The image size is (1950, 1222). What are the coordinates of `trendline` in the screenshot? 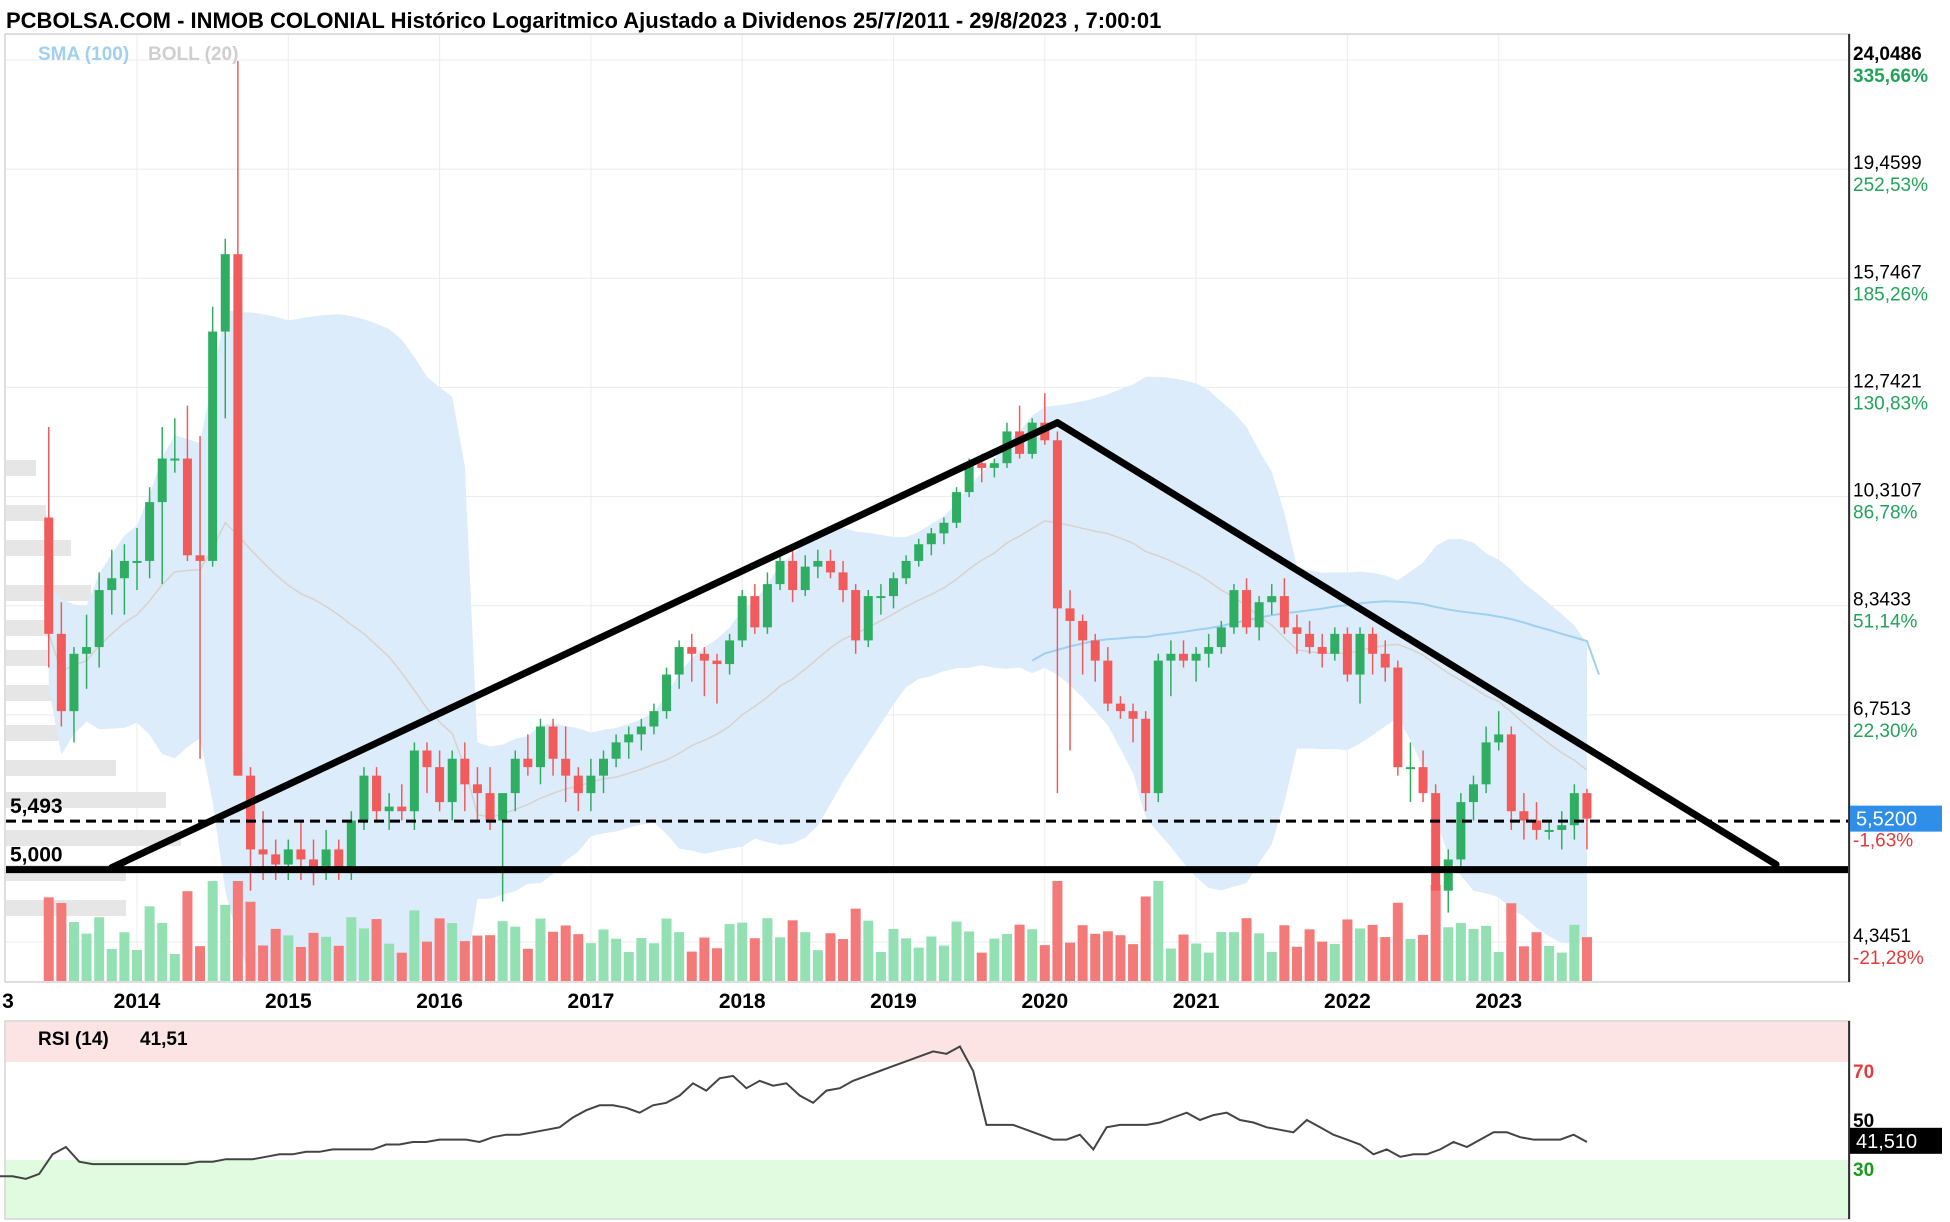 It's located at (1416, 644).